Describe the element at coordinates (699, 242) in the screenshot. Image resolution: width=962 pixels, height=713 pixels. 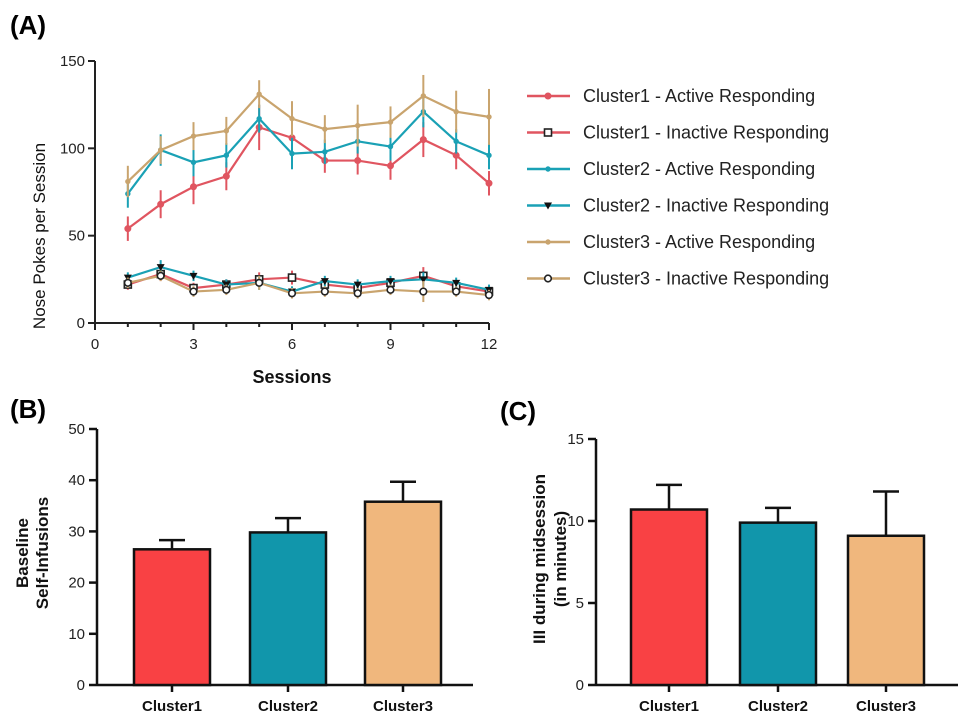
I see `legend-label: Cluster3 - Active Responding` at that location.